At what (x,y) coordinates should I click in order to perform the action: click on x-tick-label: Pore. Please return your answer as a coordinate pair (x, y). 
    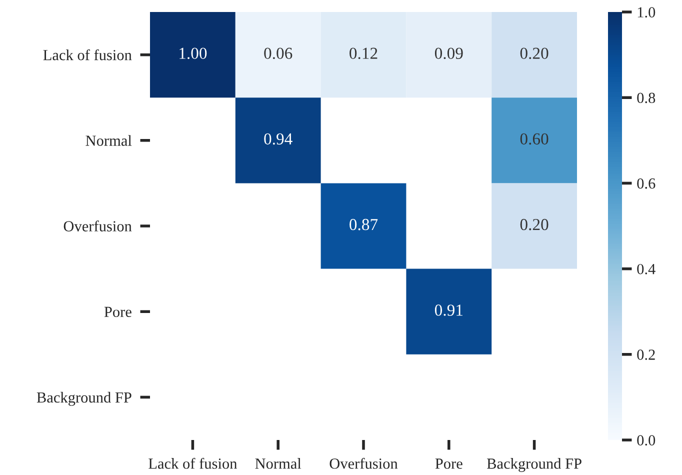
    Looking at the image, I should click on (448, 463).